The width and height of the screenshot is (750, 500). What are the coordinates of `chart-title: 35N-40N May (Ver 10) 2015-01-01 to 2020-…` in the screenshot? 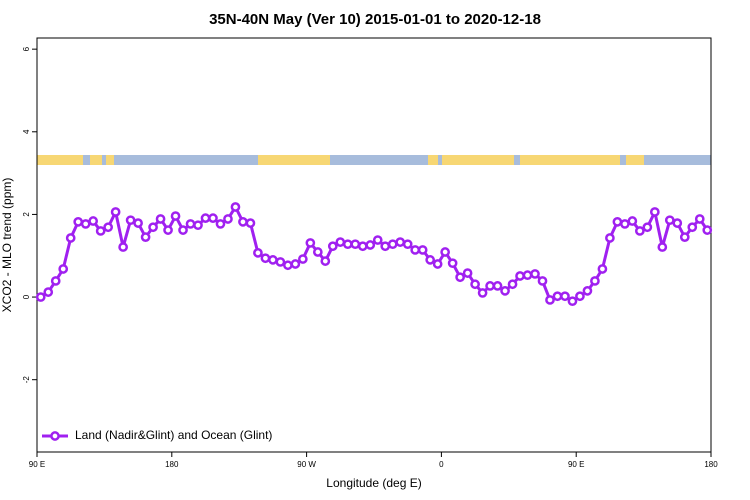 It's located at (375, 19).